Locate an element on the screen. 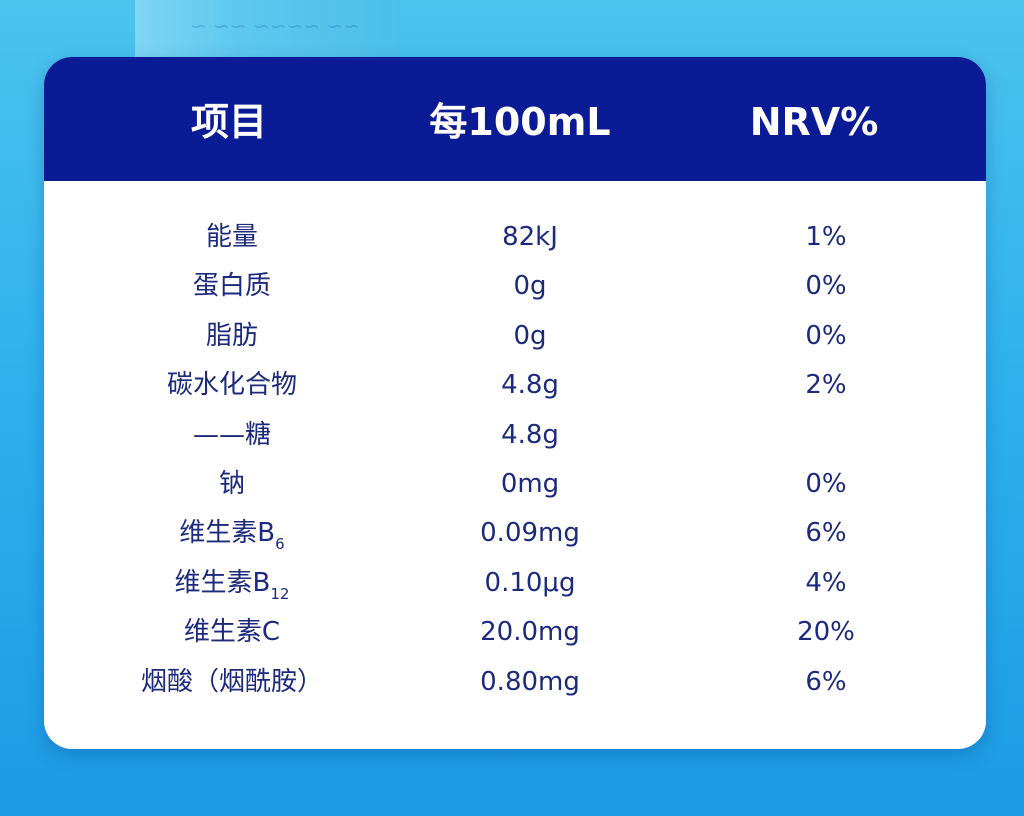 The image size is (1024, 816). table-row: 能量 82kJ 1% is located at coordinates (515, 237).